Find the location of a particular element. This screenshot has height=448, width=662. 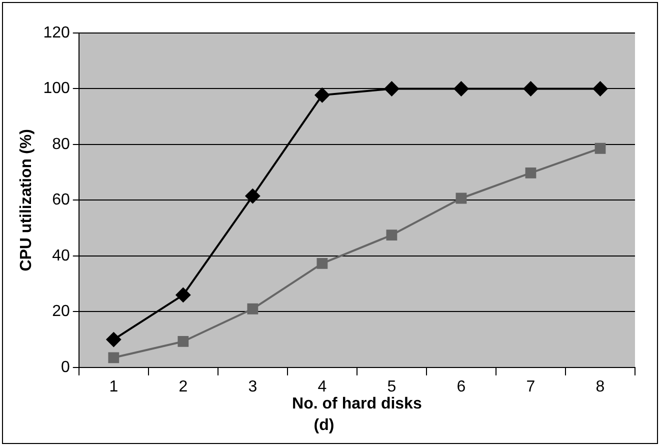

y-axis-title: CPU utilization (%) is located at coordinates (27, 200).